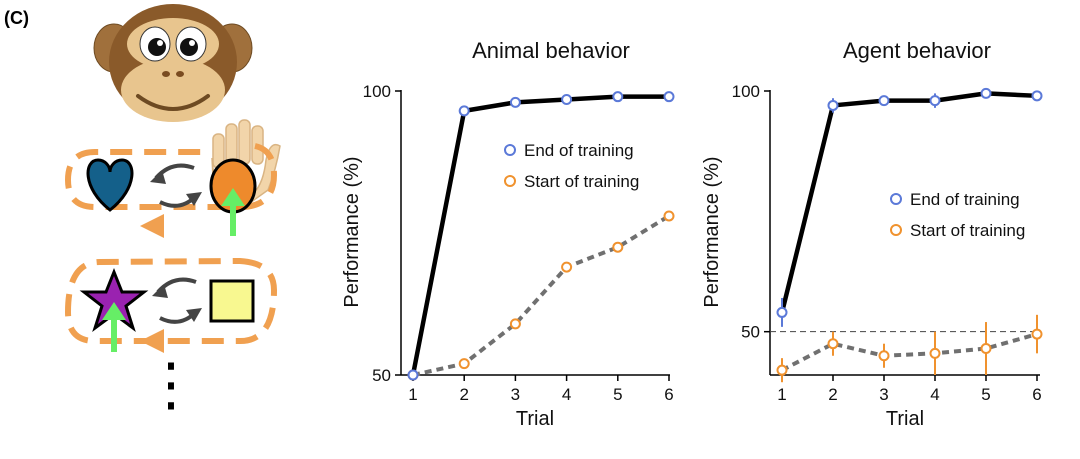 This screenshot has height=459, width=1080. I want to click on hand-icon, so click(246, 165).